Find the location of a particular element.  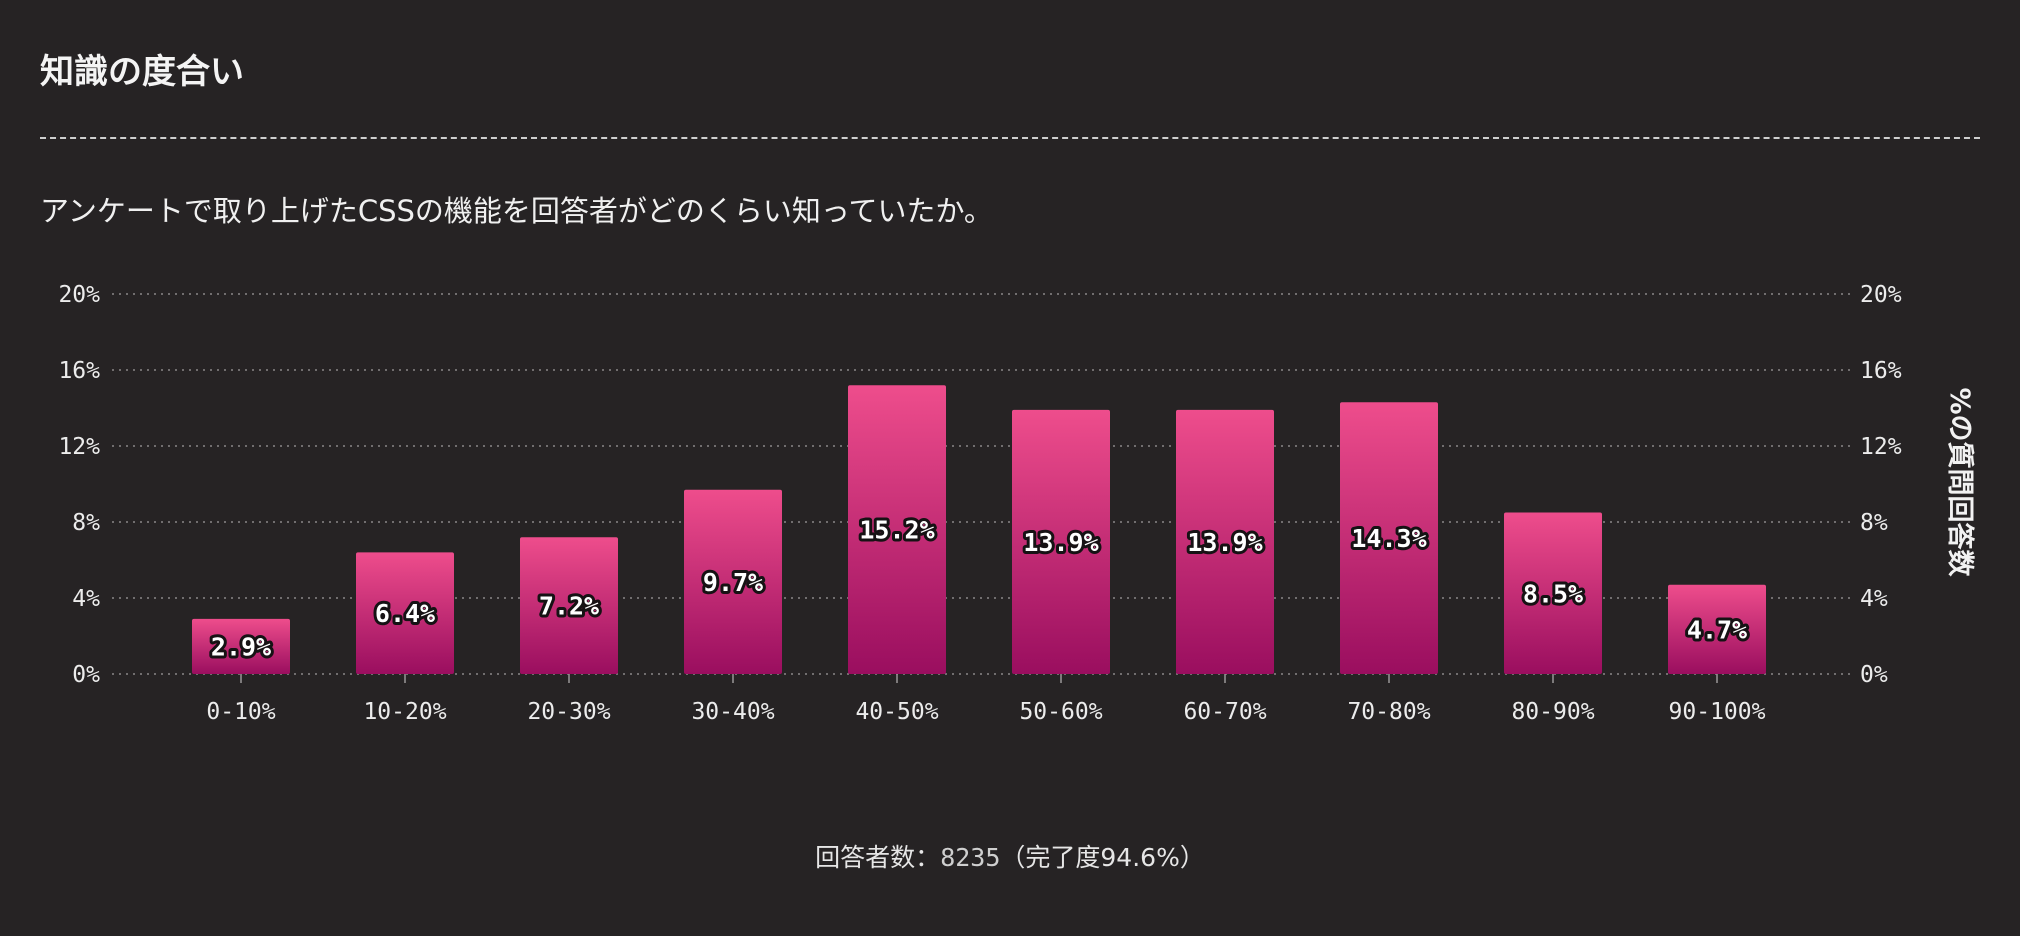

bar-value-label: 4.7% is located at coordinates (1717, 629).